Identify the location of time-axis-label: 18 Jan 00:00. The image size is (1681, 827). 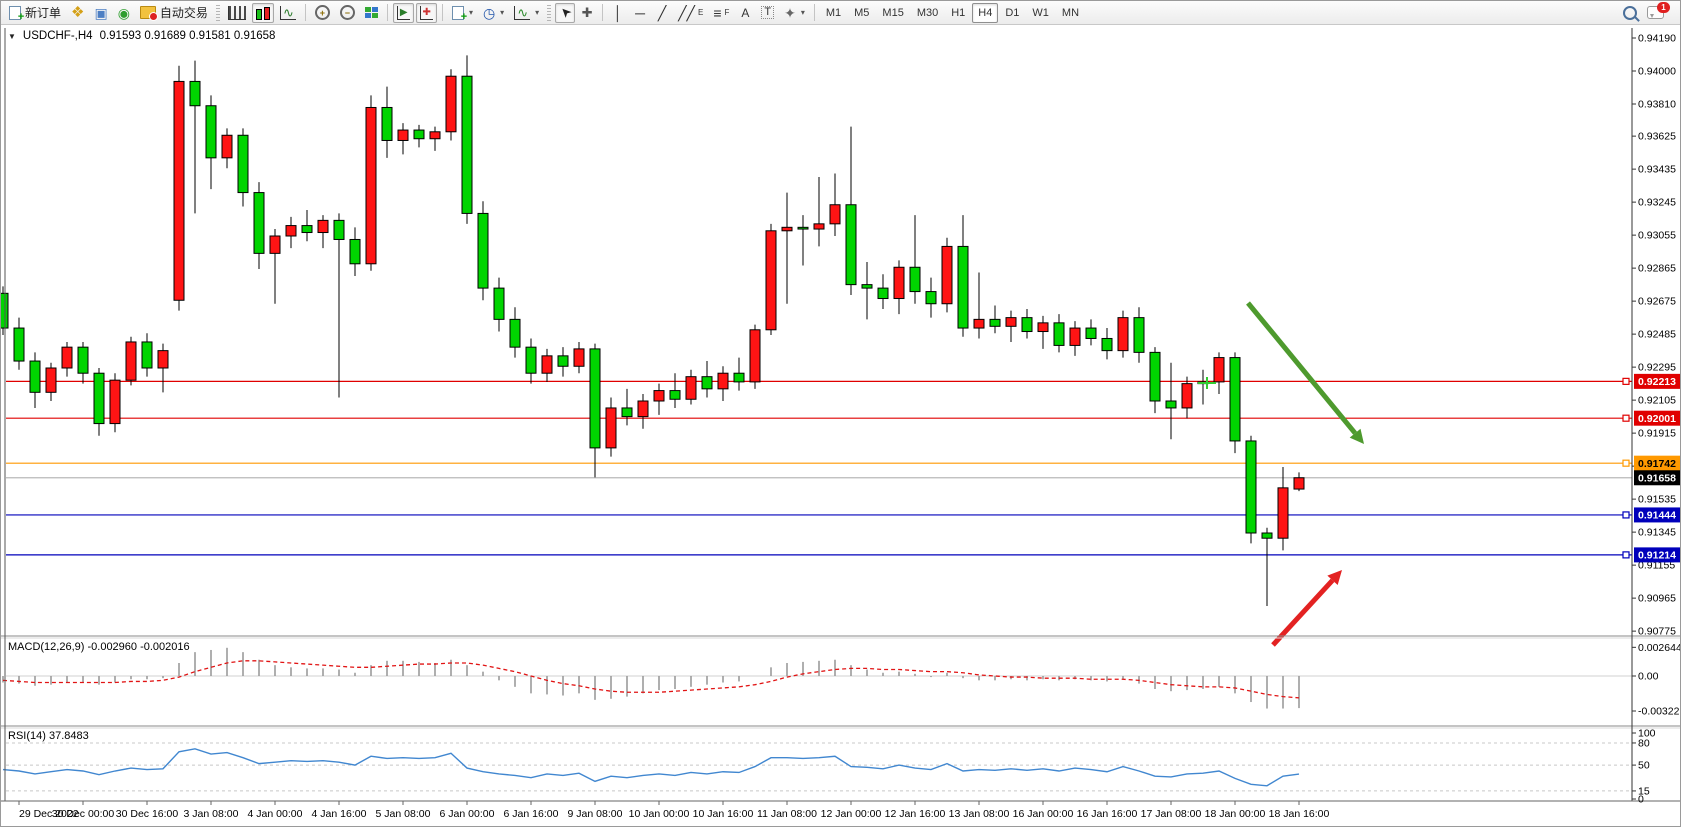
(1235, 814).